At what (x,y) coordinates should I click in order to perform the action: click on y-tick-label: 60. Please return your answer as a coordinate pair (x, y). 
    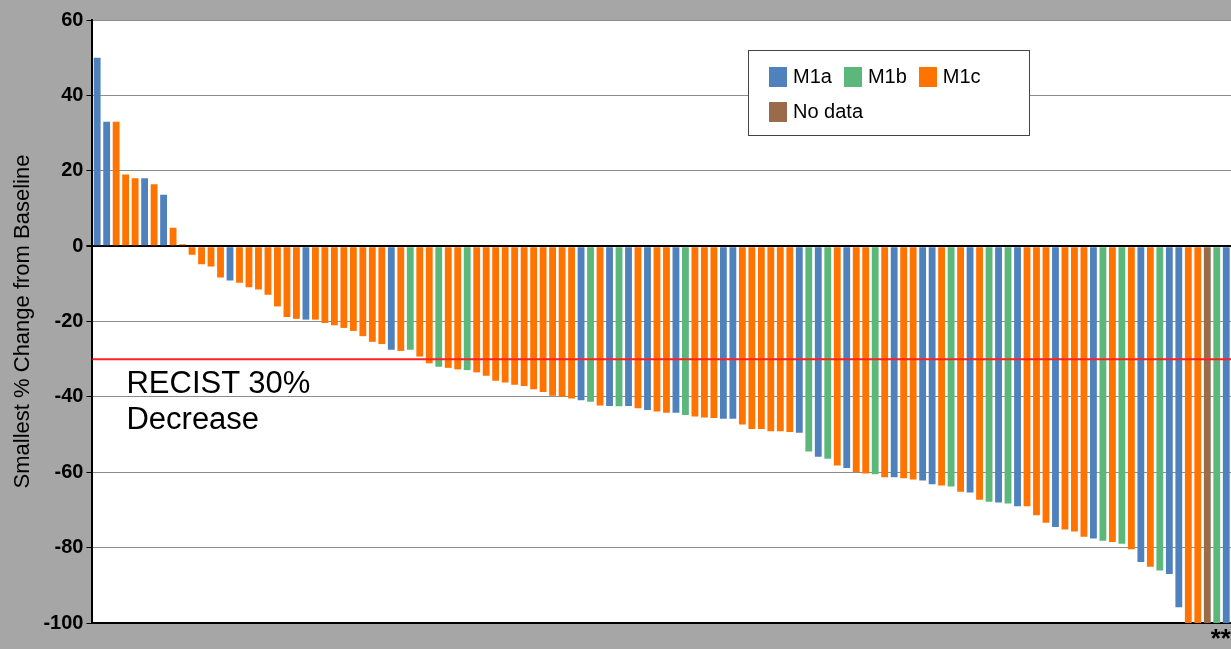
    Looking at the image, I should click on (72, 18).